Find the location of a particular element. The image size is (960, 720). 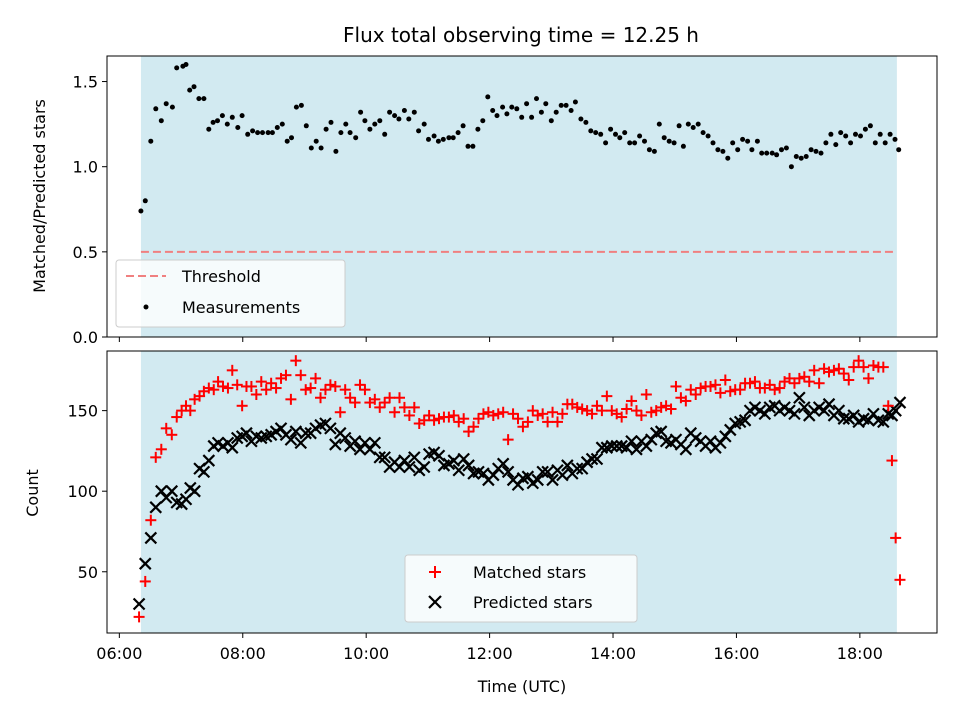

top-legend: Threshold Measurements is located at coordinates (230, 293).